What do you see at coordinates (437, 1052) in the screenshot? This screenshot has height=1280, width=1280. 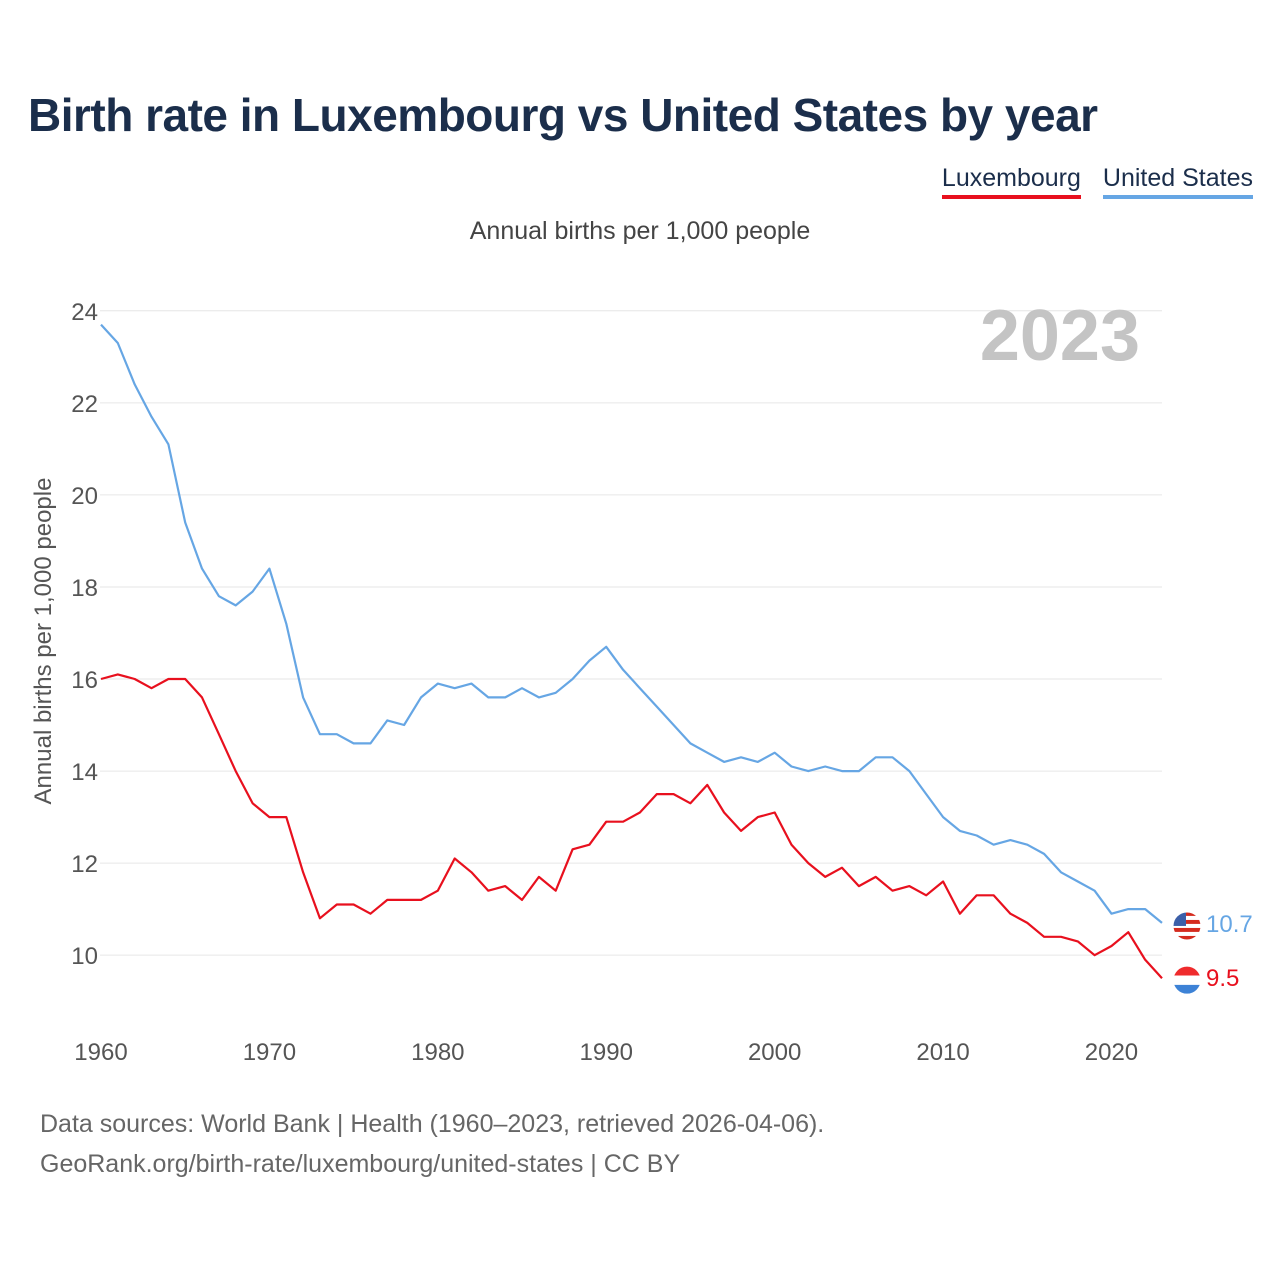 I see `x-tick-label: 1980` at bounding box center [437, 1052].